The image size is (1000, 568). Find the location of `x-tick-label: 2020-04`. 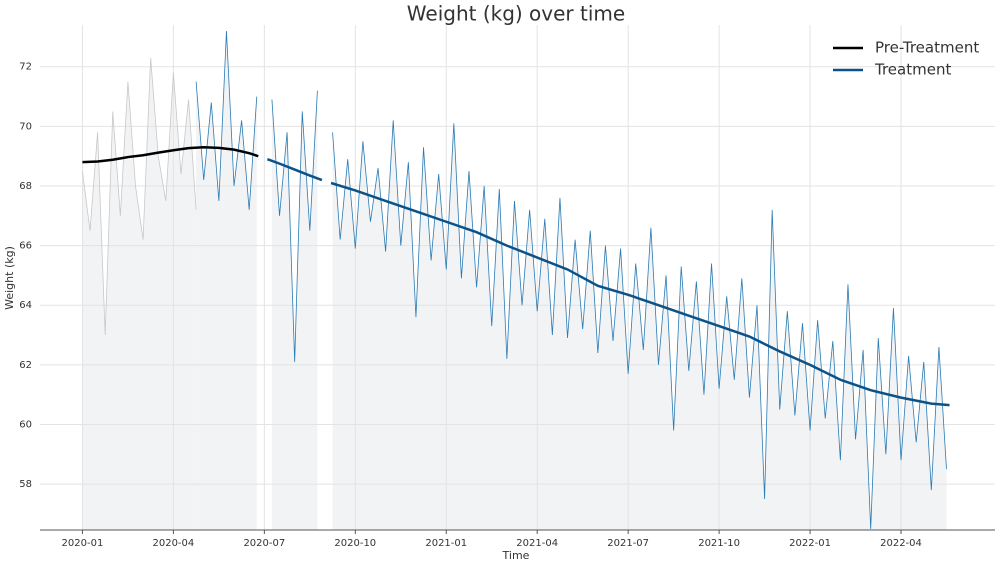

x-tick-label: 2020-04 is located at coordinates (173, 543).